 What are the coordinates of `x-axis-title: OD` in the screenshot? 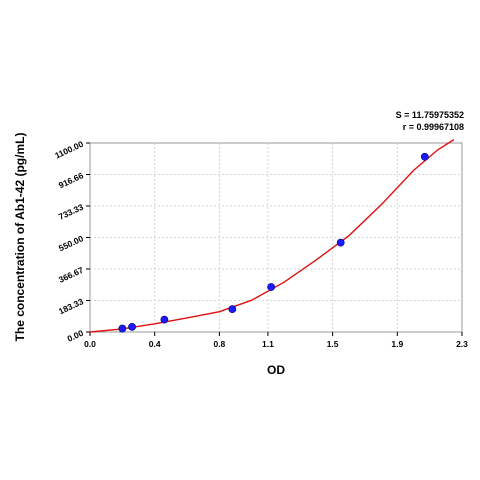 It's located at (276, 370).